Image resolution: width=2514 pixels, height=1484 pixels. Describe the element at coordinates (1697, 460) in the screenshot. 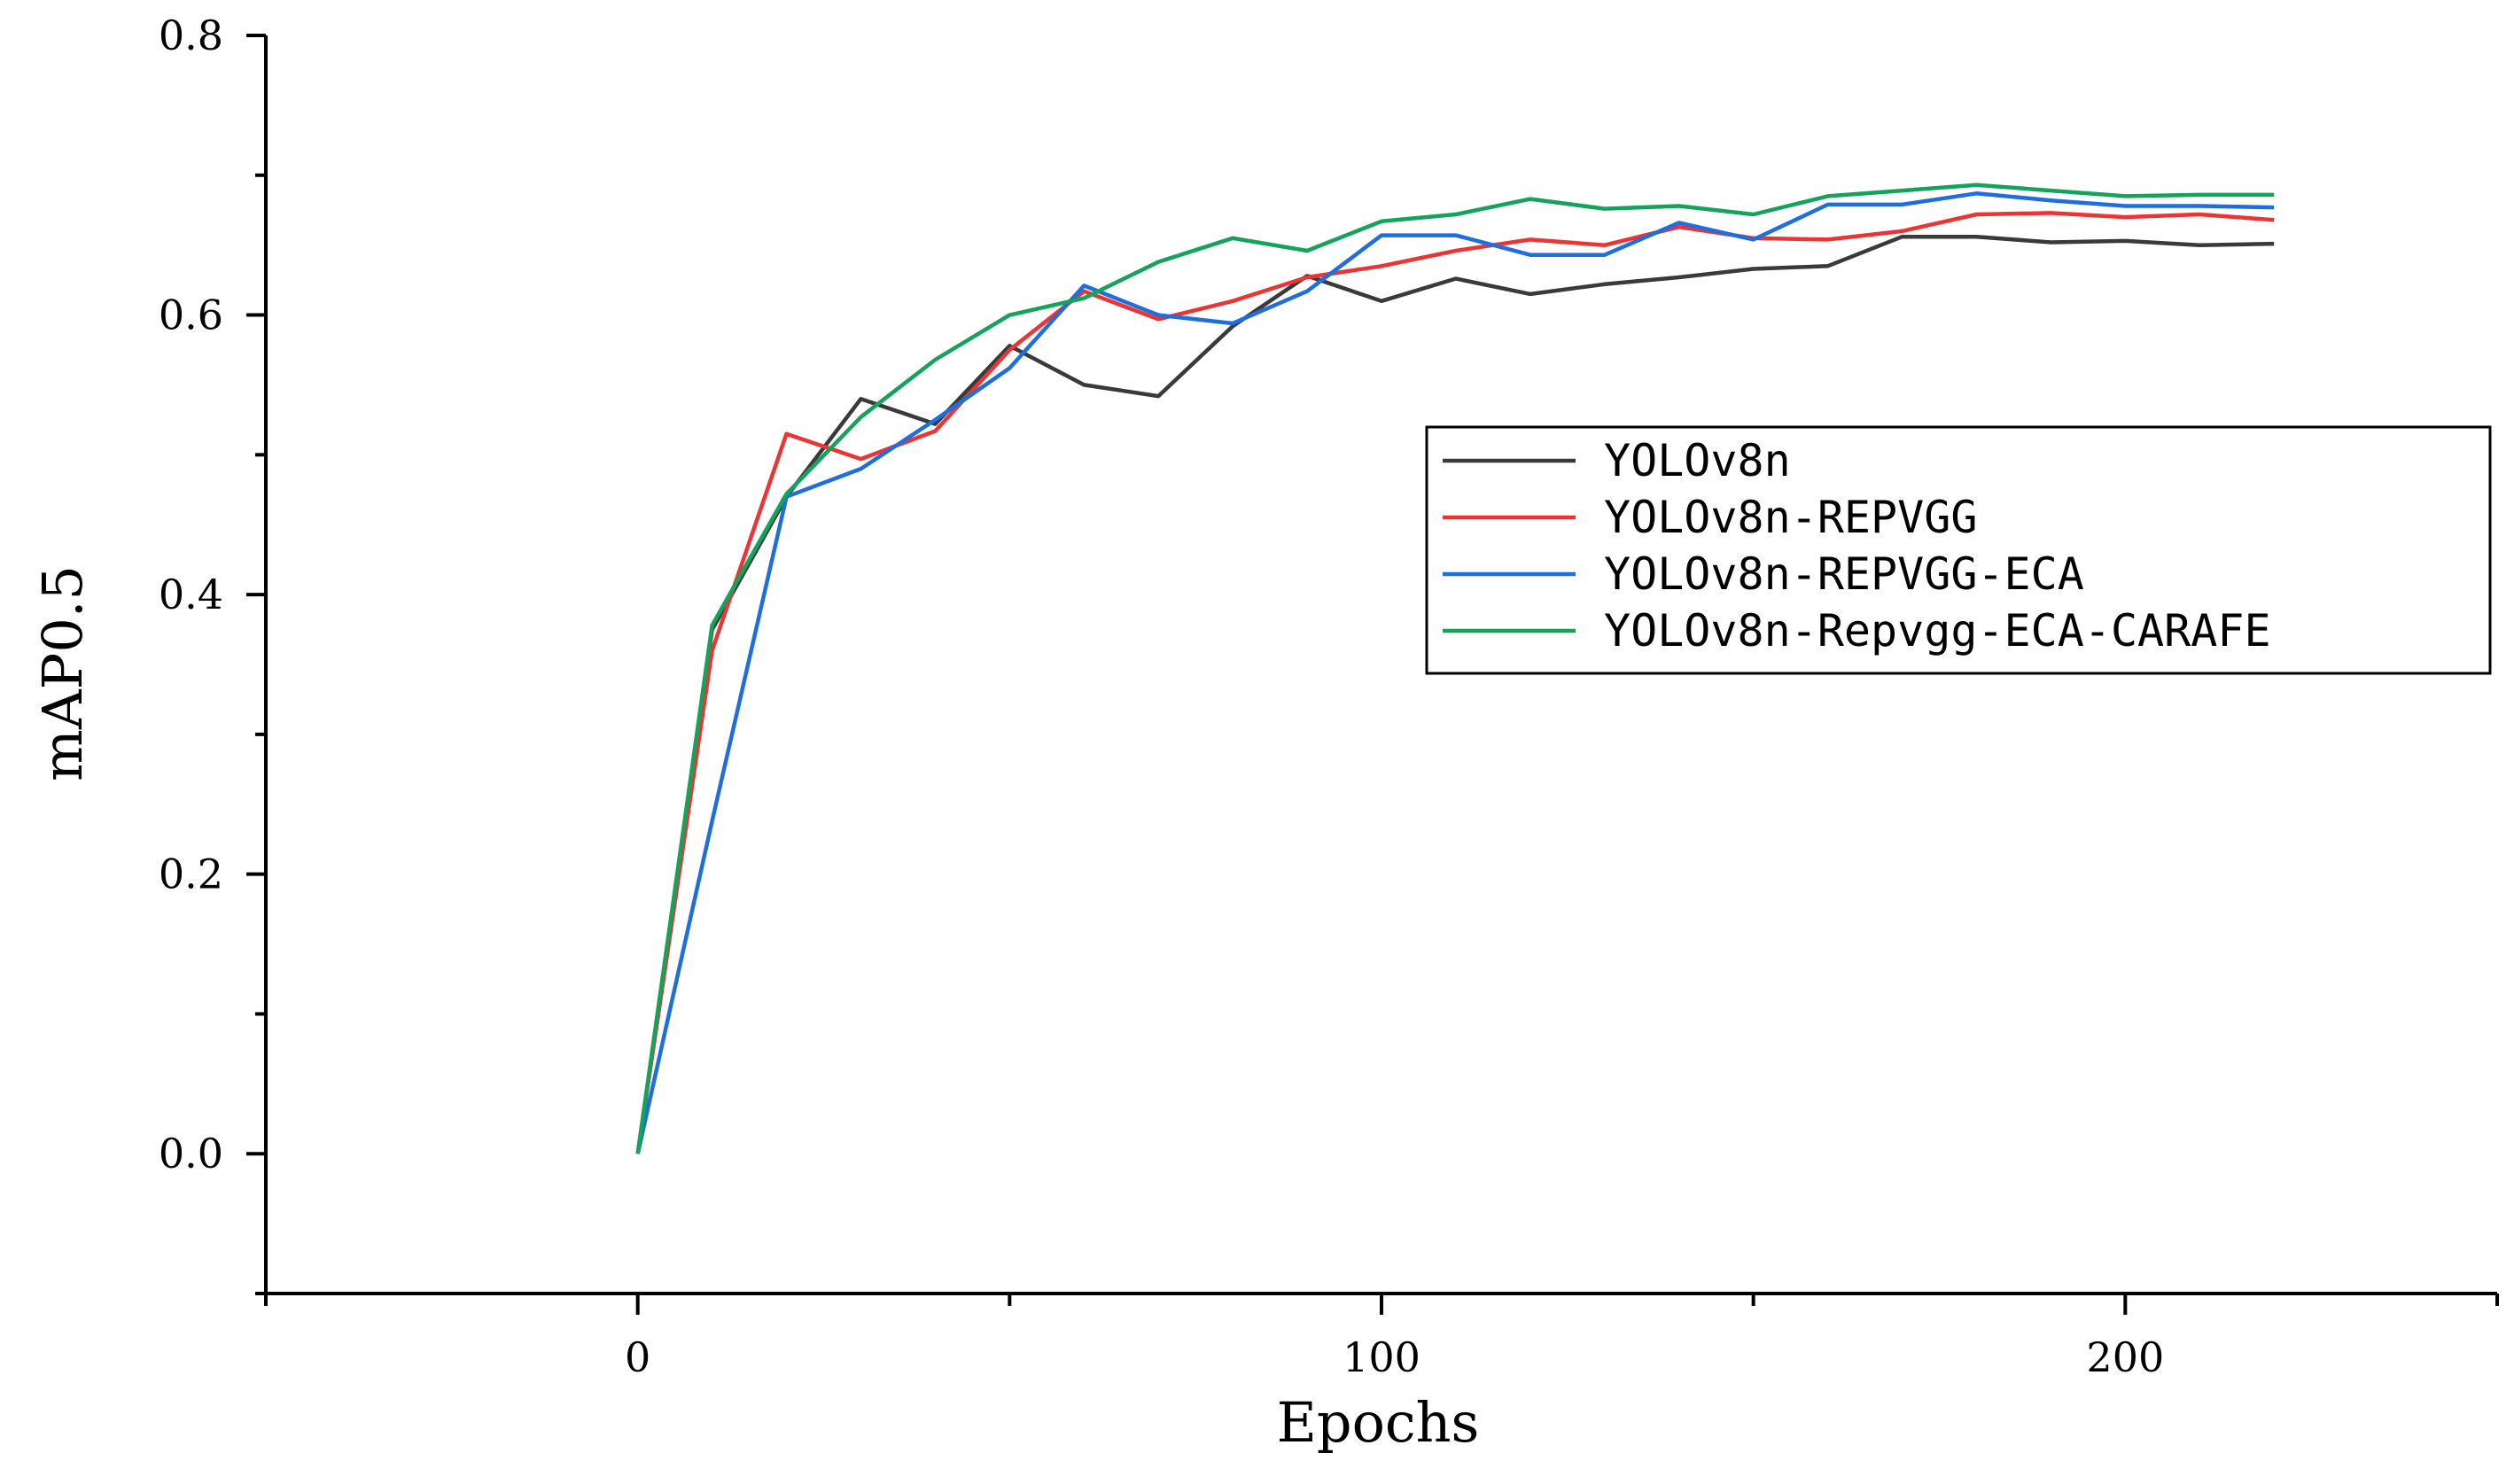

I see `legend-label: YOLOv8n` at that location.